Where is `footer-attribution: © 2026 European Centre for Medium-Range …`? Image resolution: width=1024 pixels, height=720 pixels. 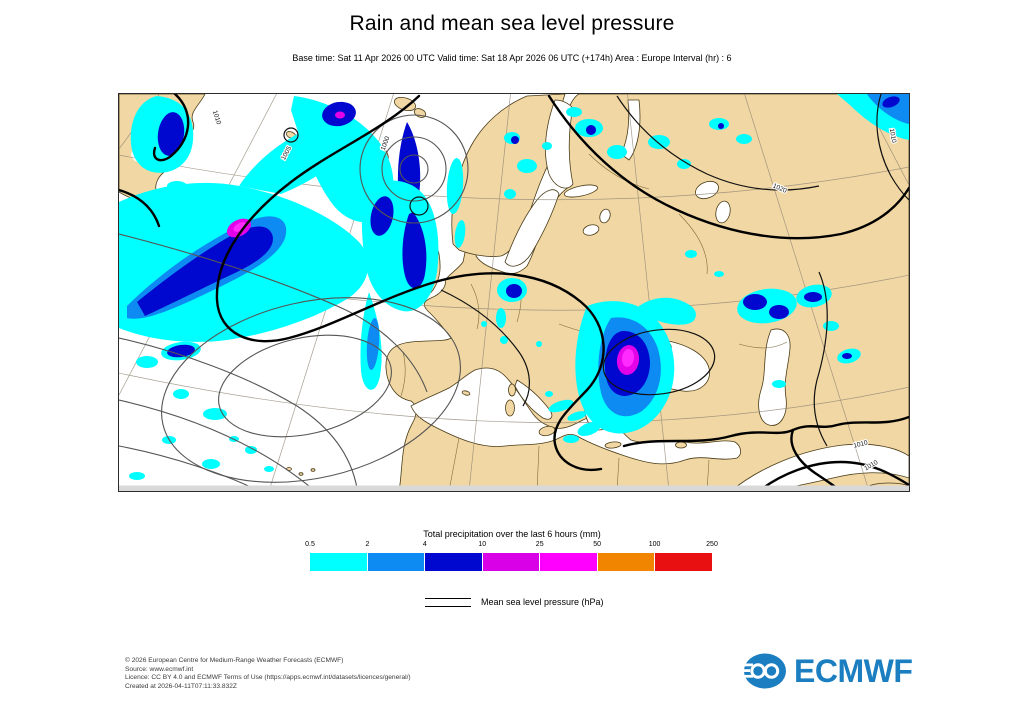
footer-attribution: © 2026 European Centre for Medium-Range … is located at coordinates (268, 674).